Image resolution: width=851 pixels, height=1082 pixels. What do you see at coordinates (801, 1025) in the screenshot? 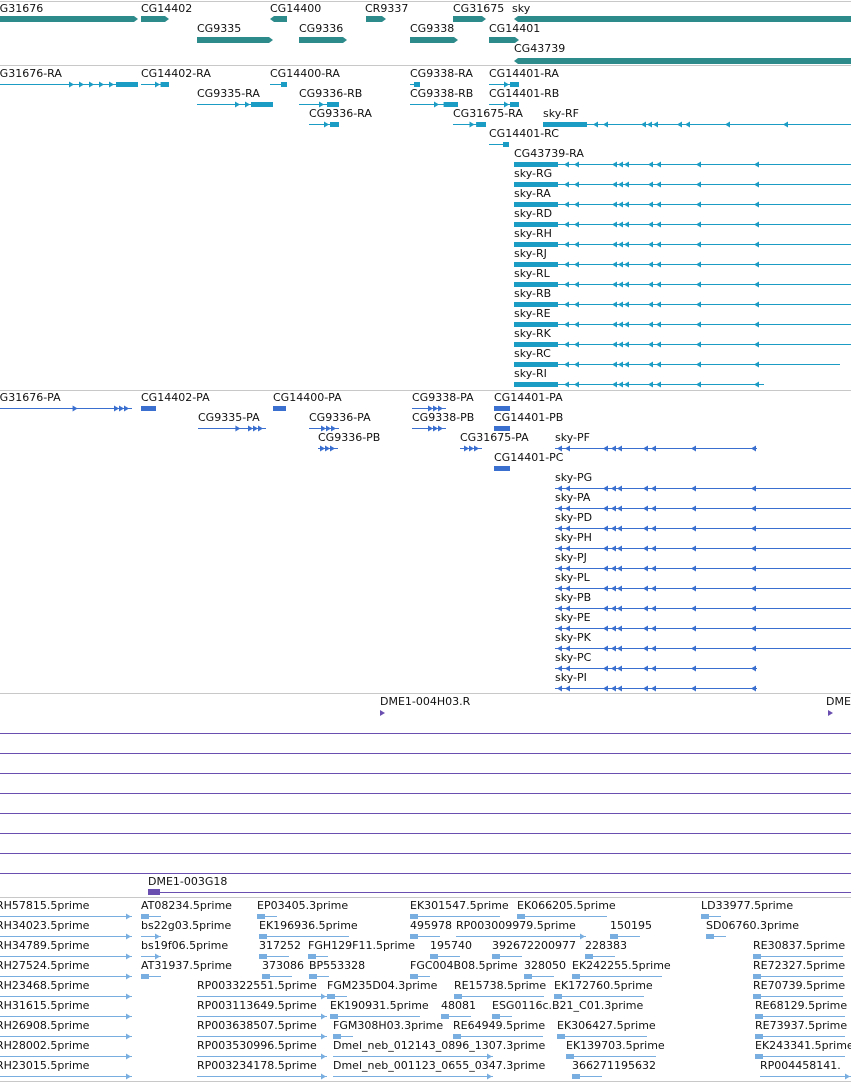
I see `est-label: RE73937.5prime` at bounding box center [801, 1025].